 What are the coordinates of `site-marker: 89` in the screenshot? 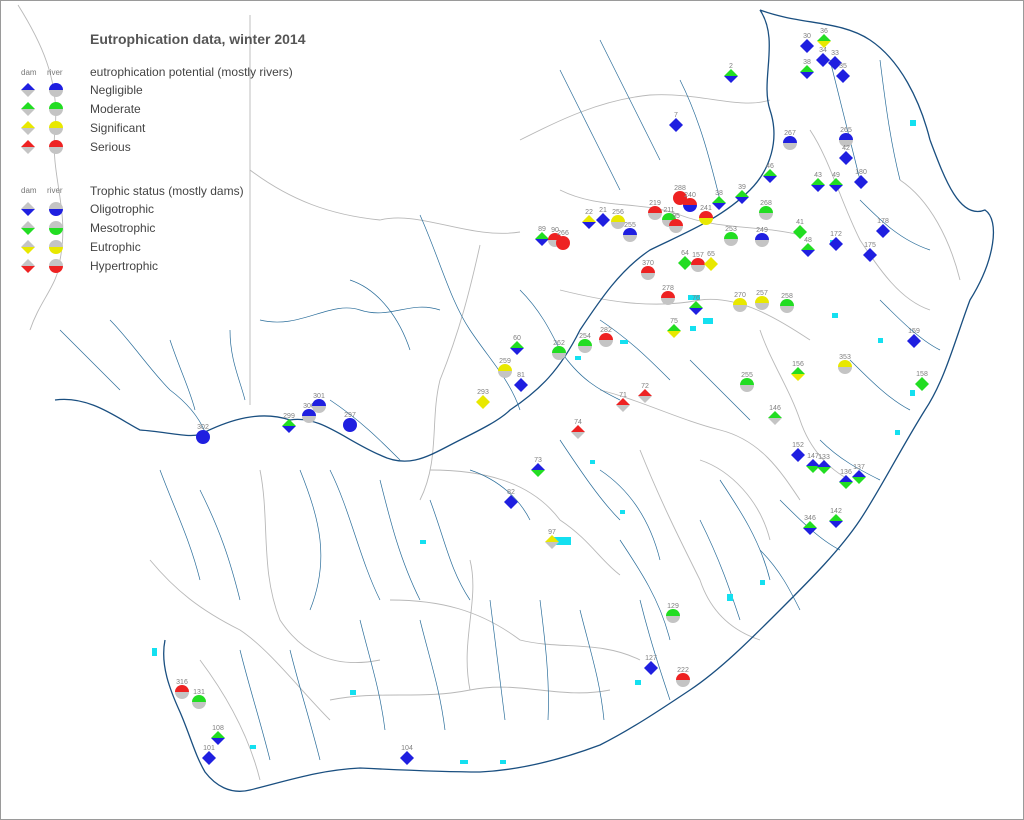 It's located at (542, 236).